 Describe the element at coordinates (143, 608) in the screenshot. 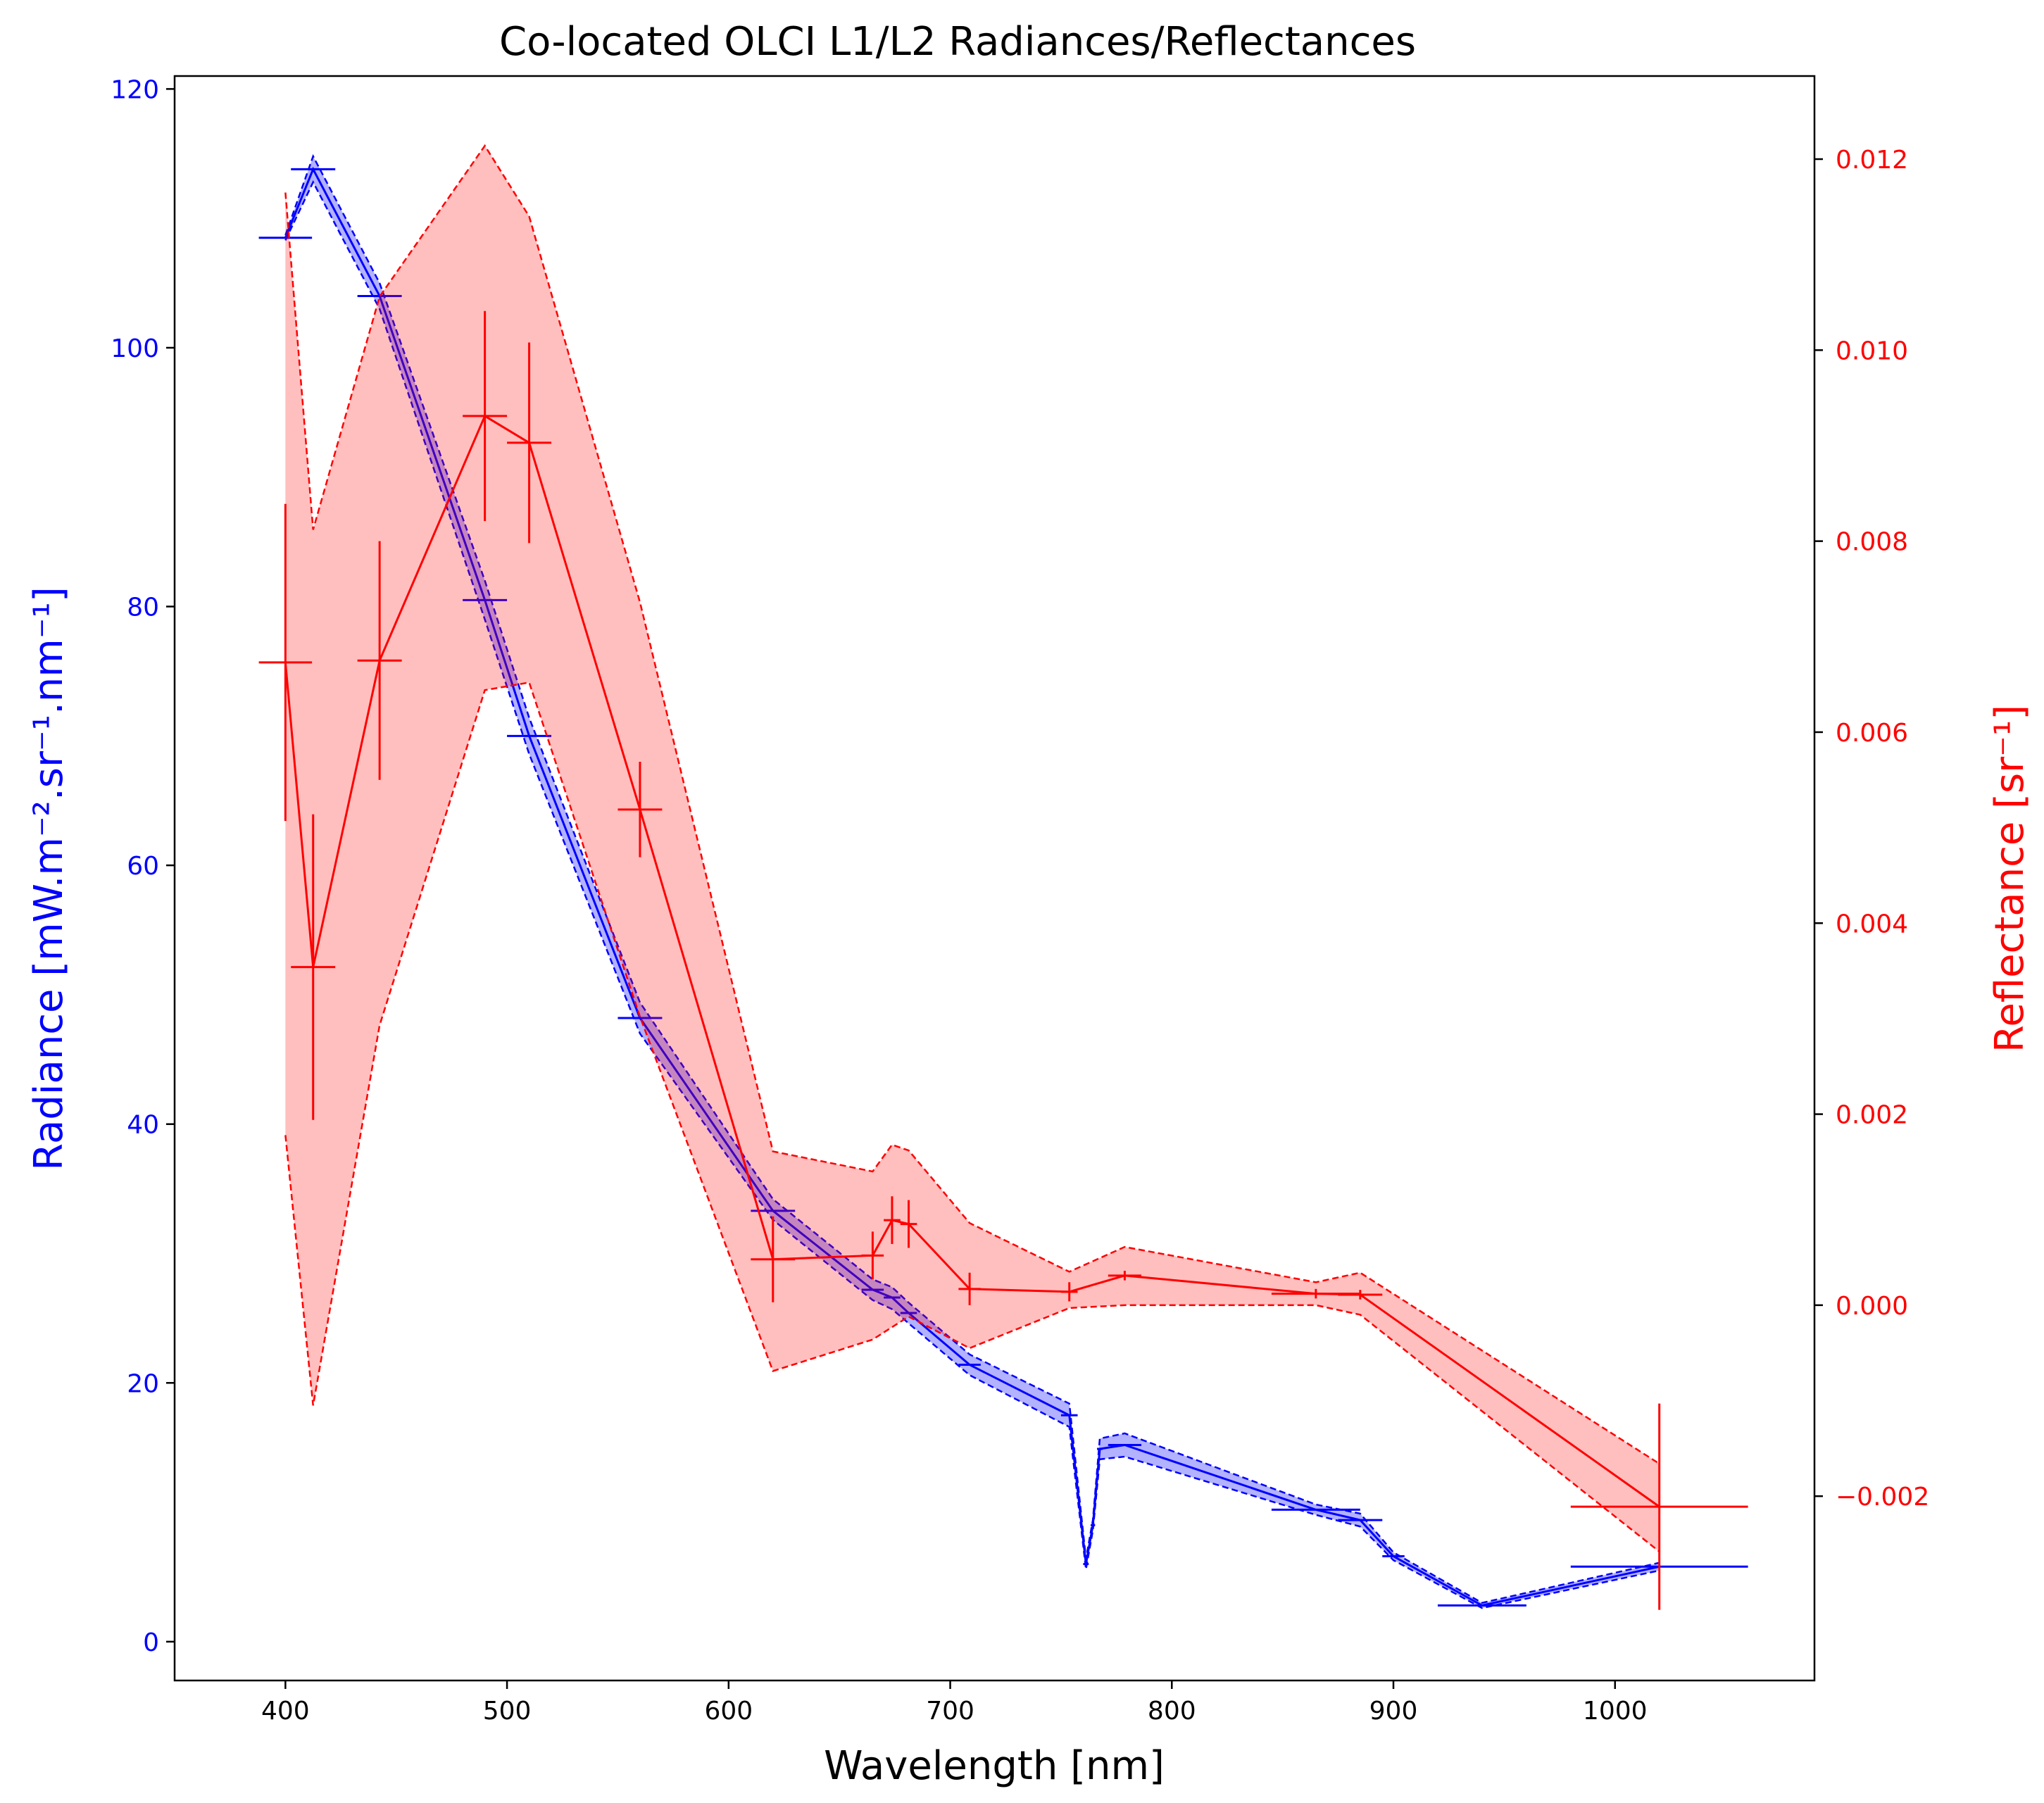

I see `y-left-tick-label: 80` at that location.